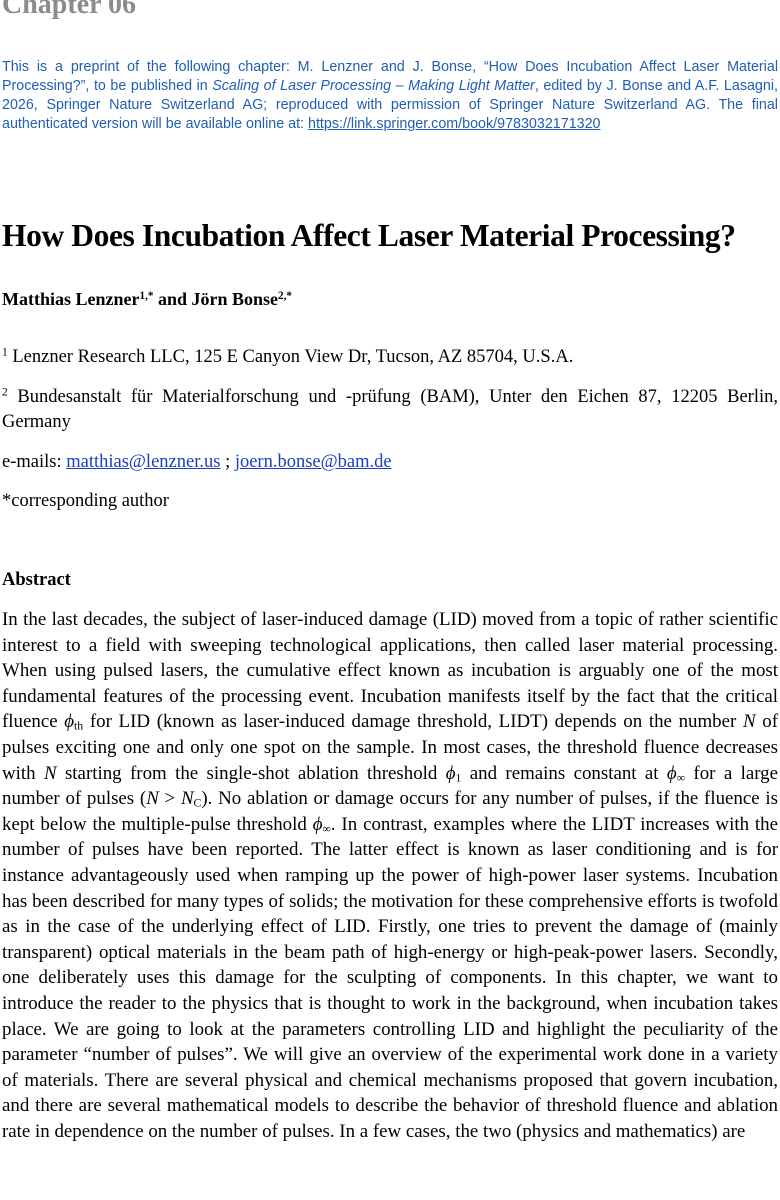 The width and height of the screenshot is (780, 1200). Describe the element at coordinates (227, 462) in the screenshot. I see `text-run: ;` at that location.